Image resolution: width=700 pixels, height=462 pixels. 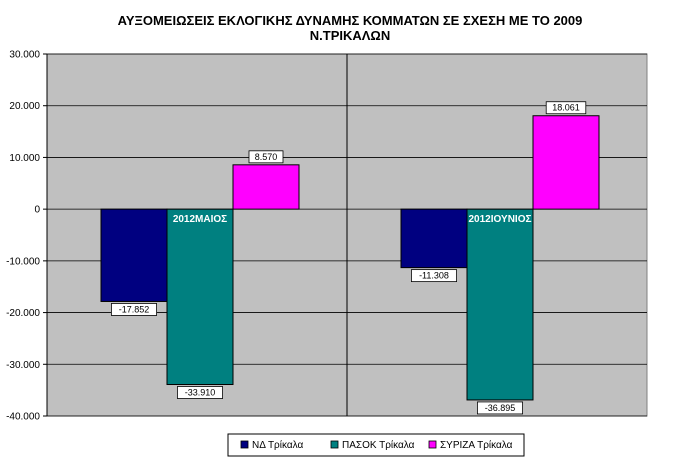 What do you see at coordinates (476, 445) in the screenshot?
I see `legend-label: ΣΥΡΙΖΑ Τρίκαλα` at bounding box center [476, 445].